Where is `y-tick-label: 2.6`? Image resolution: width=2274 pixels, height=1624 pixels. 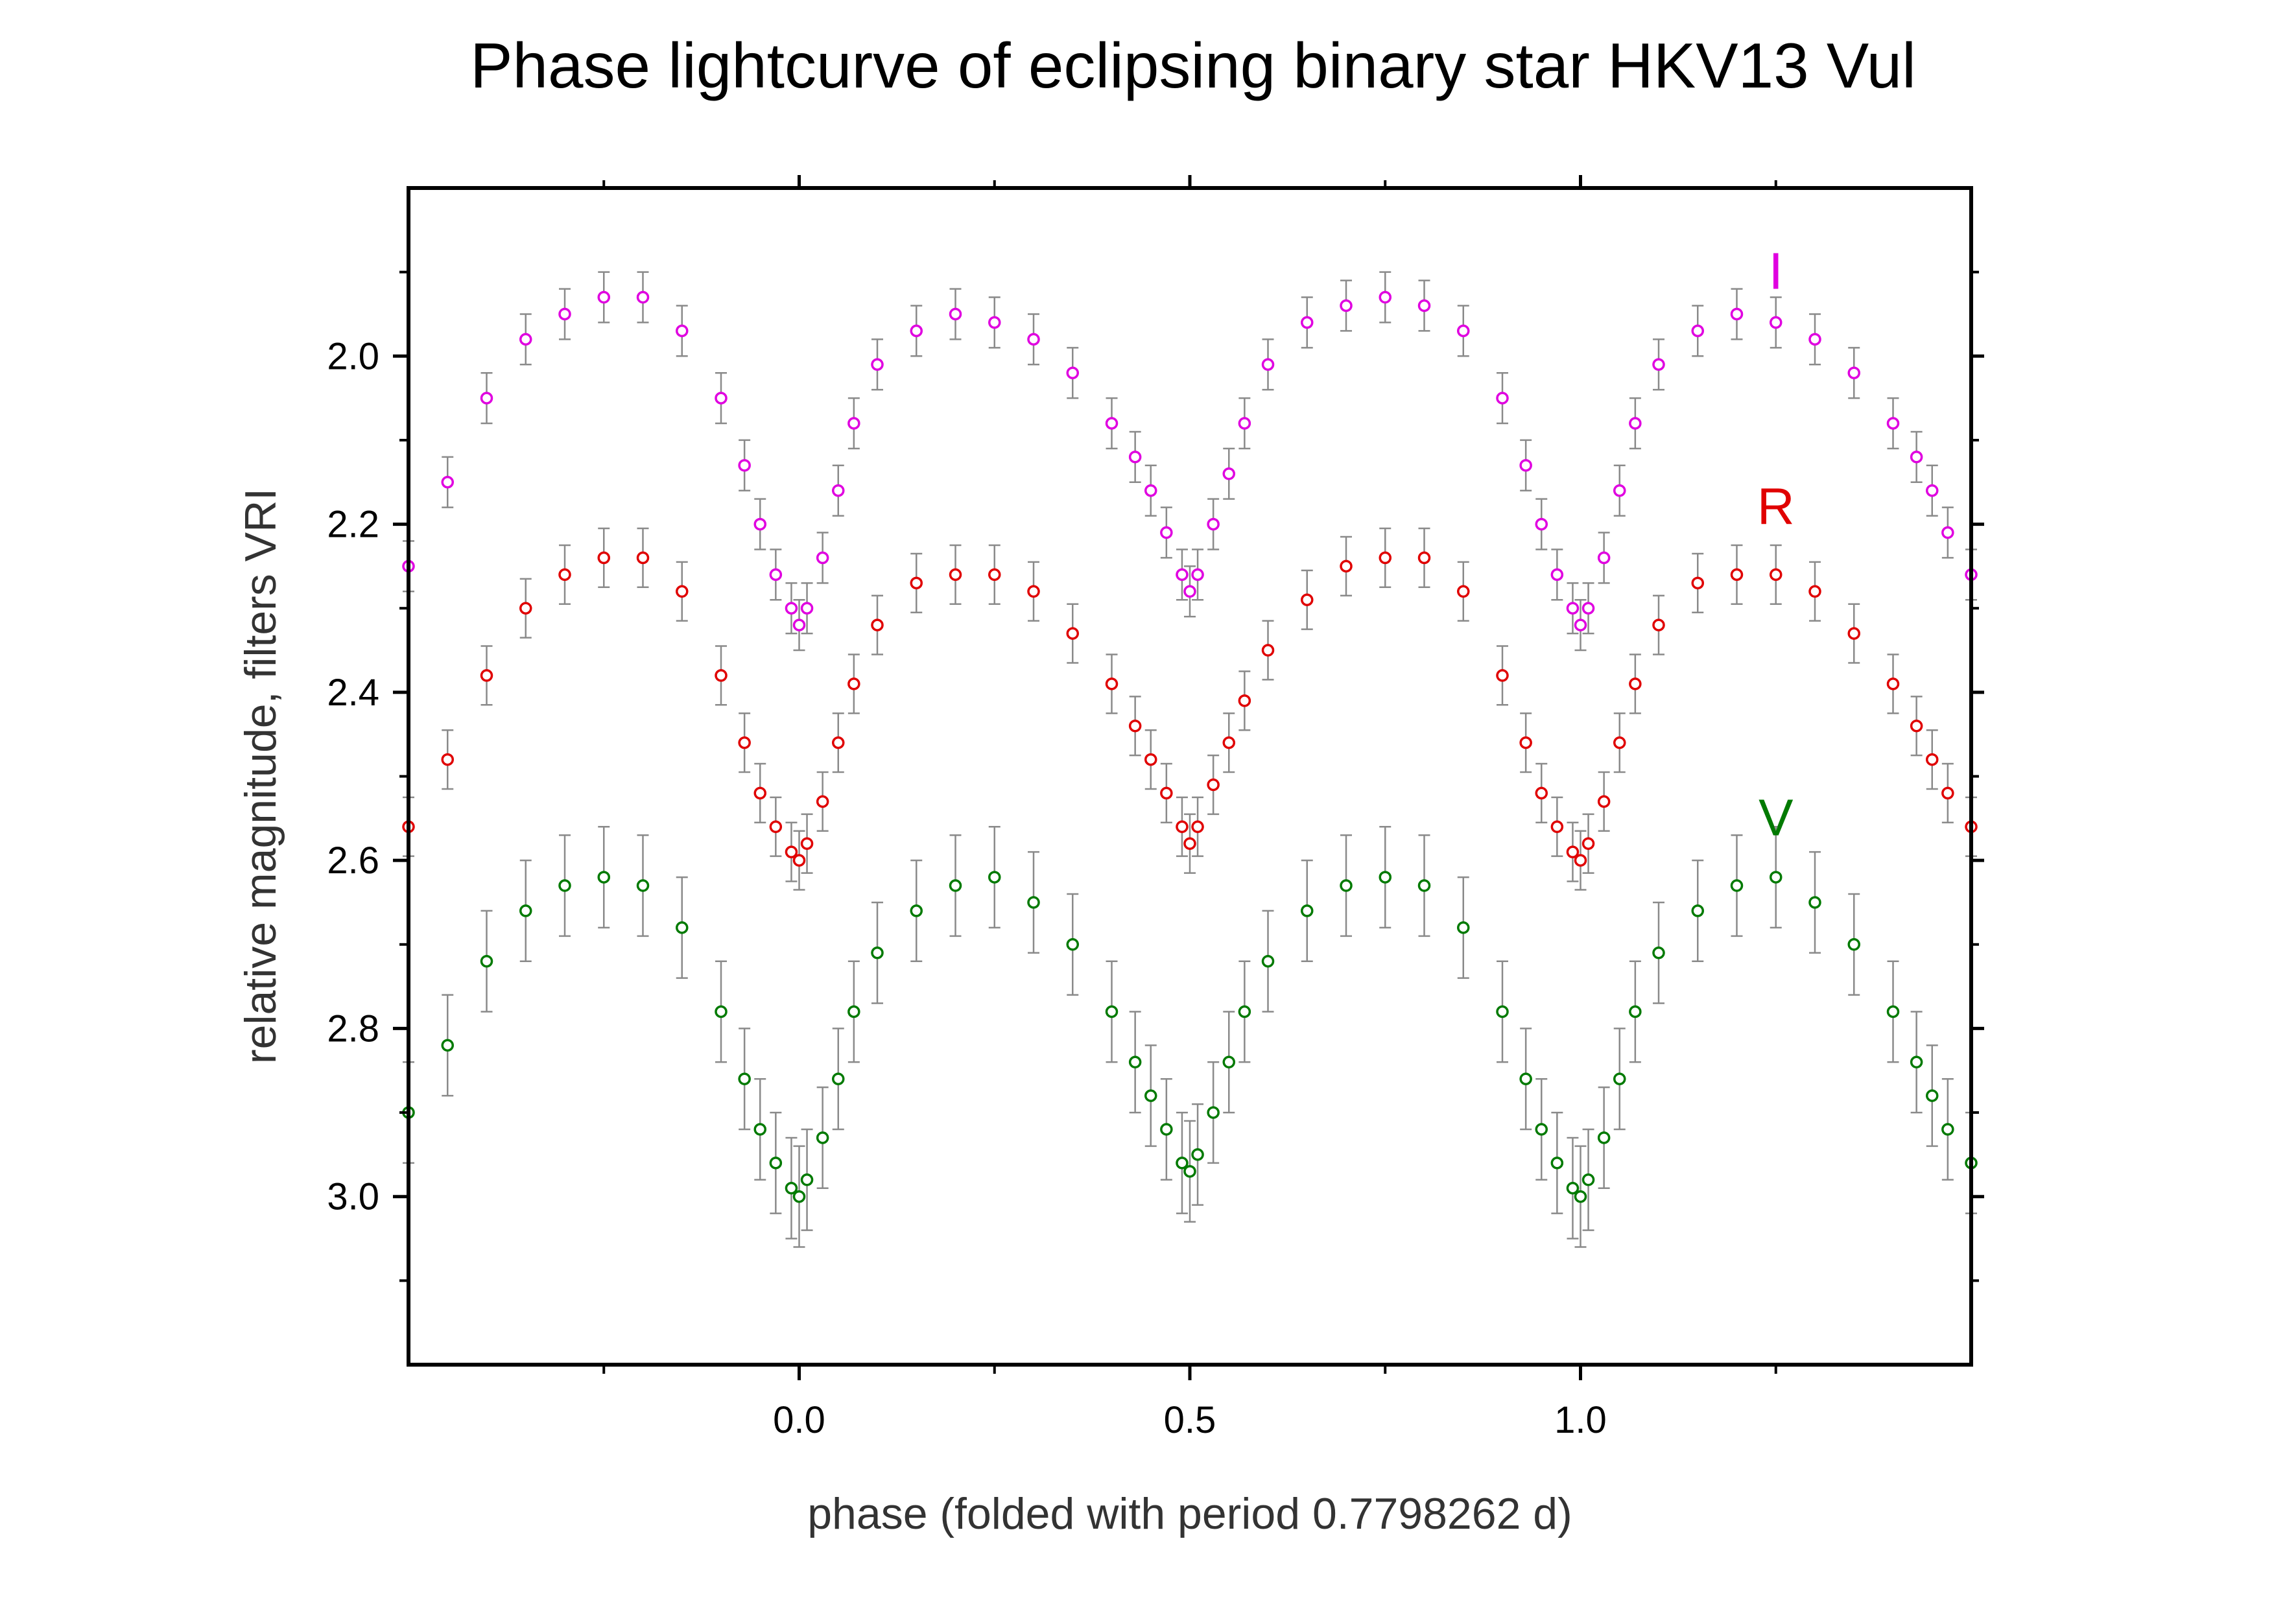
y-tick-label: 2.6 is located at coordinates (353, 861).